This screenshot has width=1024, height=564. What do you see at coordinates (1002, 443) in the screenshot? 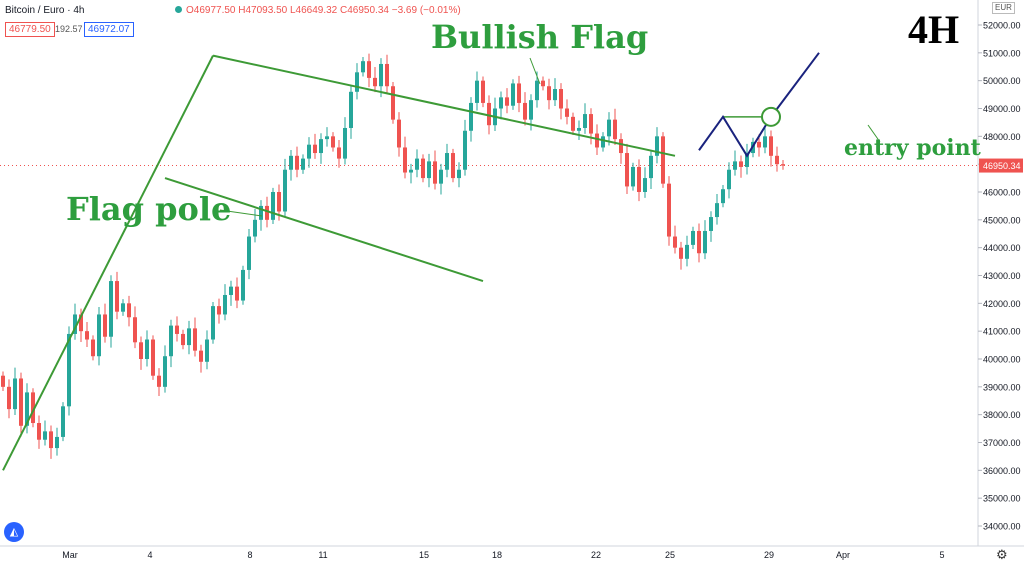
I see `price-tick-label: 37000.00` at bounding box center [1002, 443].